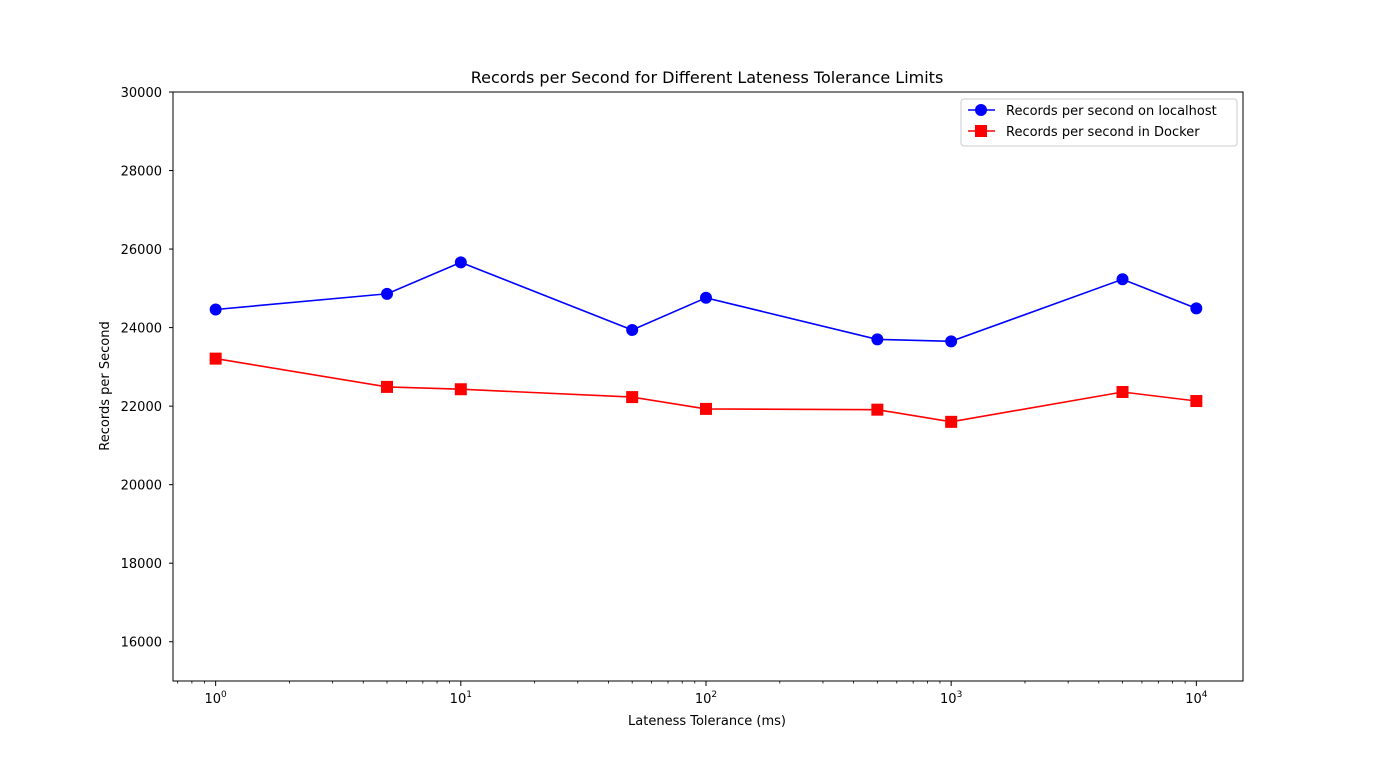 This screenshot has width=1381, height=765. I want to click on y-tick-label: 22000, so click(141, 407).